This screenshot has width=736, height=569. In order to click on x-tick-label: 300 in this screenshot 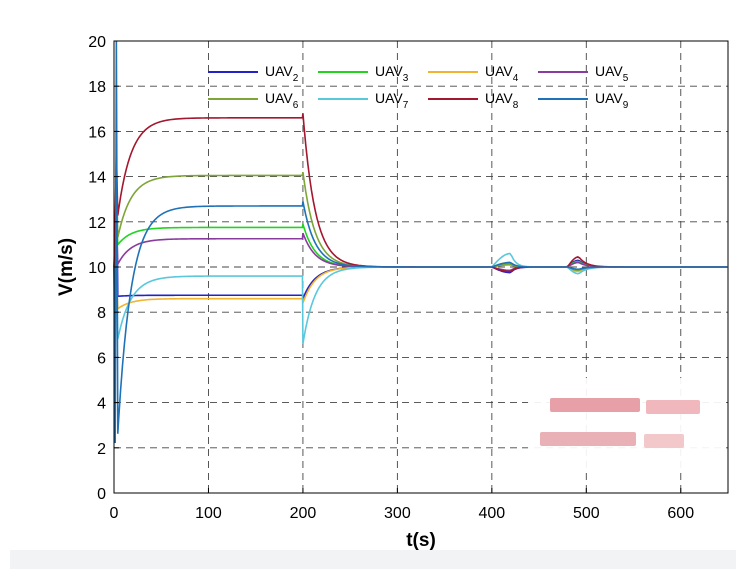, I will do `click(397, 513)`.